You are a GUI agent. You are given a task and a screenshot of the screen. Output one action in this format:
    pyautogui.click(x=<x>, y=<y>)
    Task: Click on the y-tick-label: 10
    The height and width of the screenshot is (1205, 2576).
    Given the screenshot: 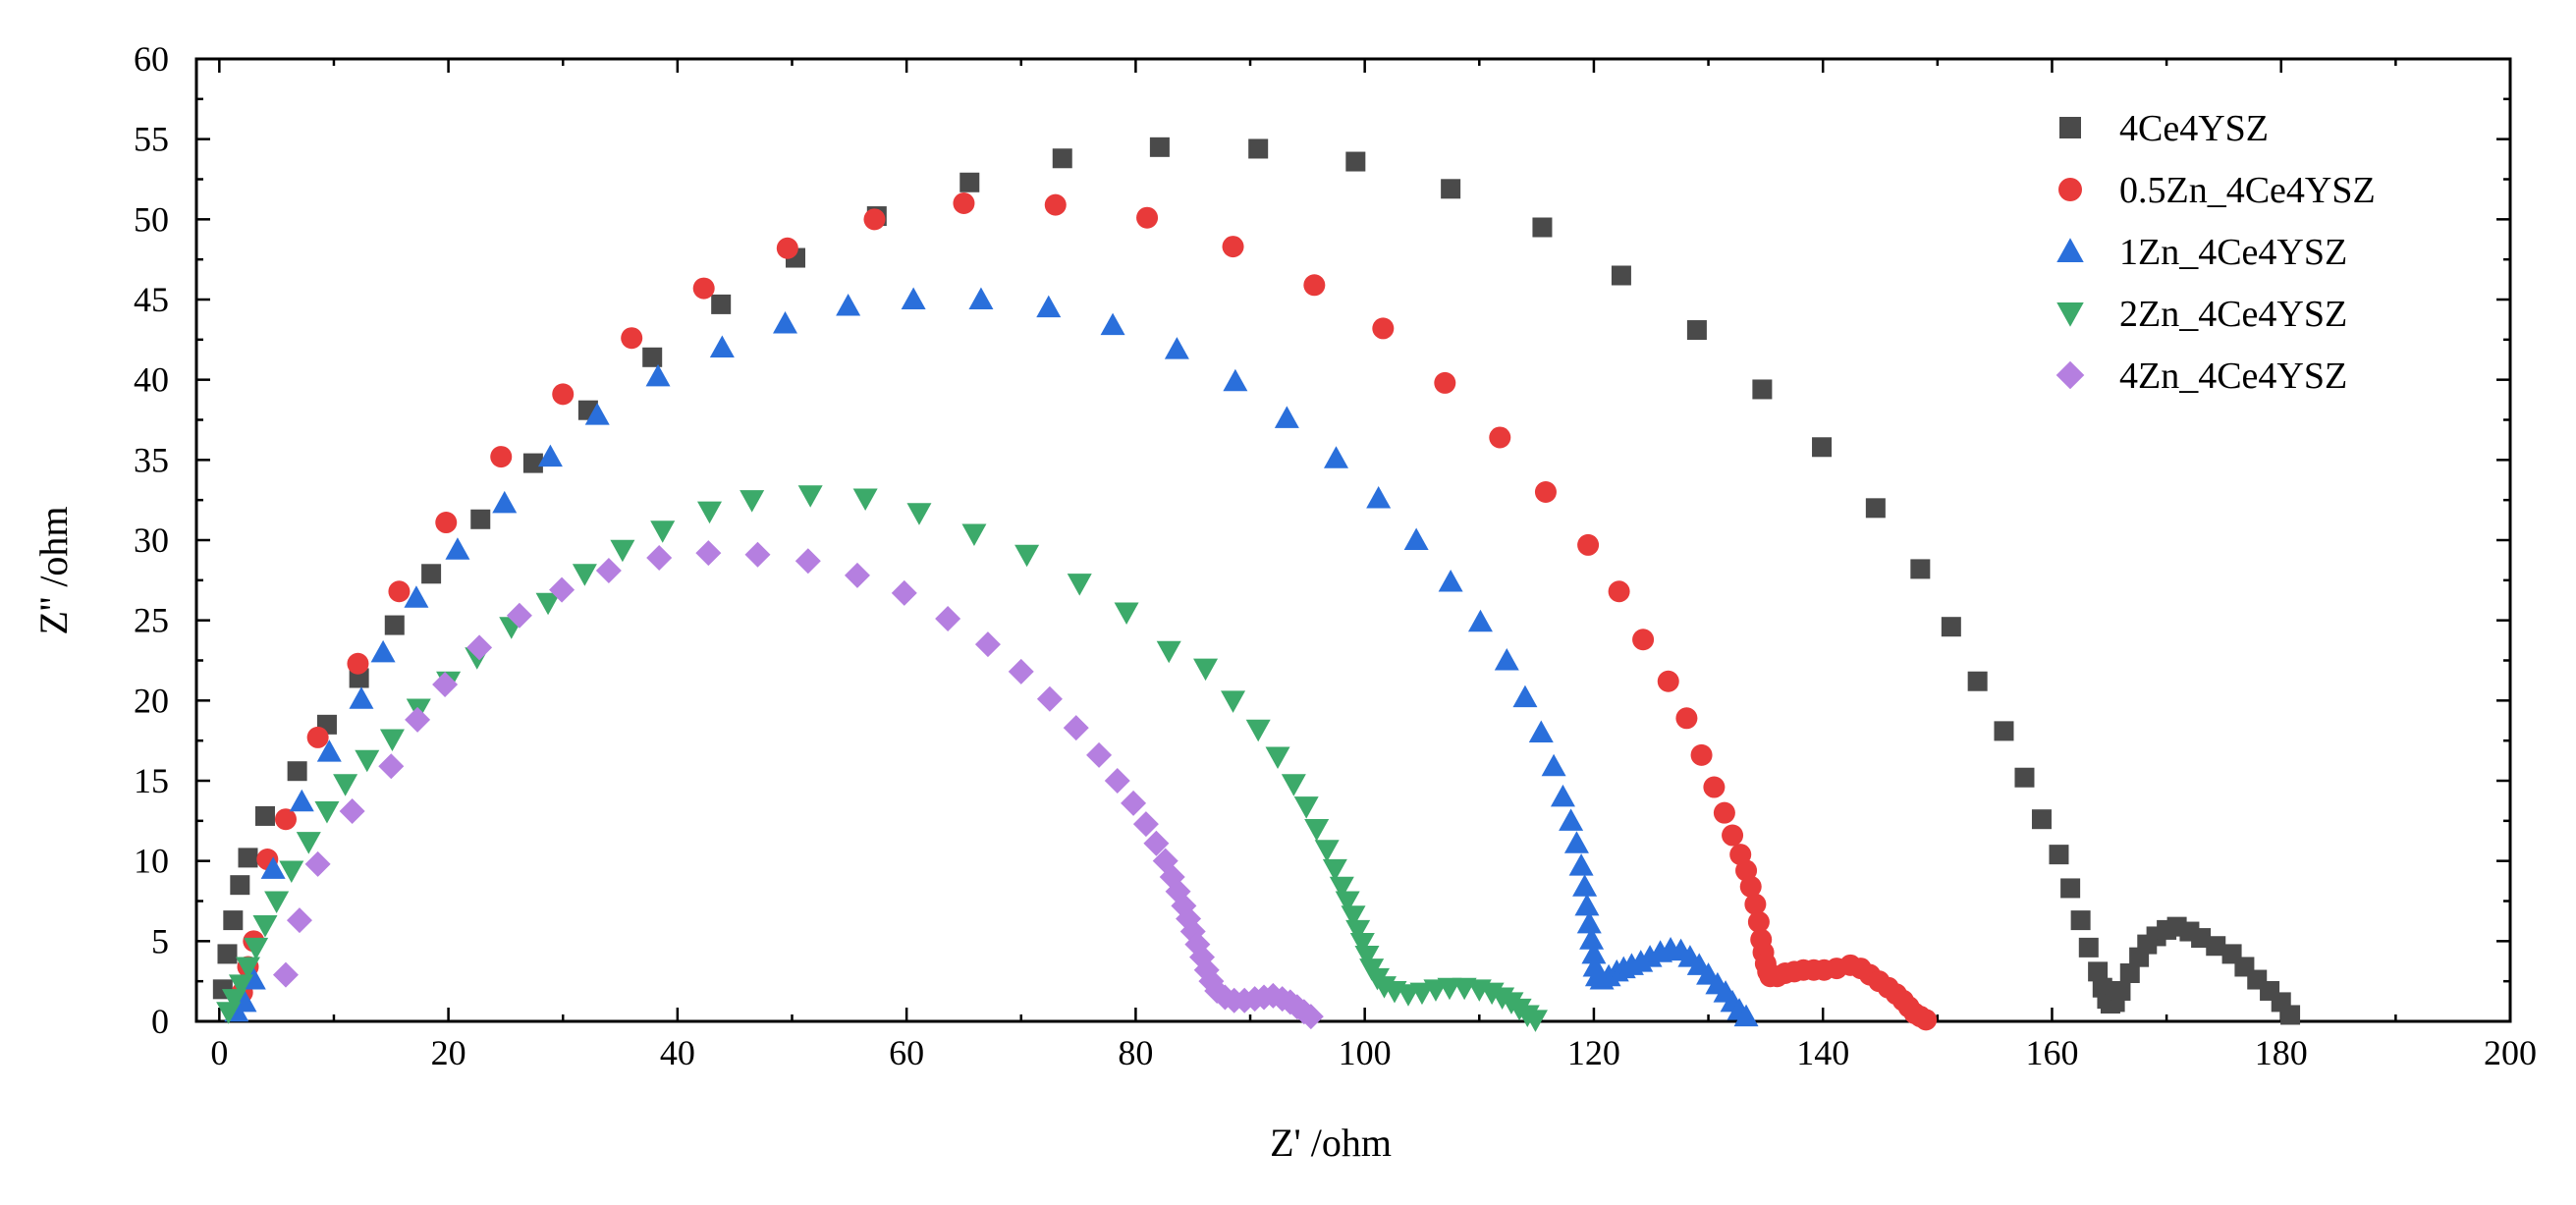 What is the action you would take?
    pyautogui.click(x=151, y=861)
    